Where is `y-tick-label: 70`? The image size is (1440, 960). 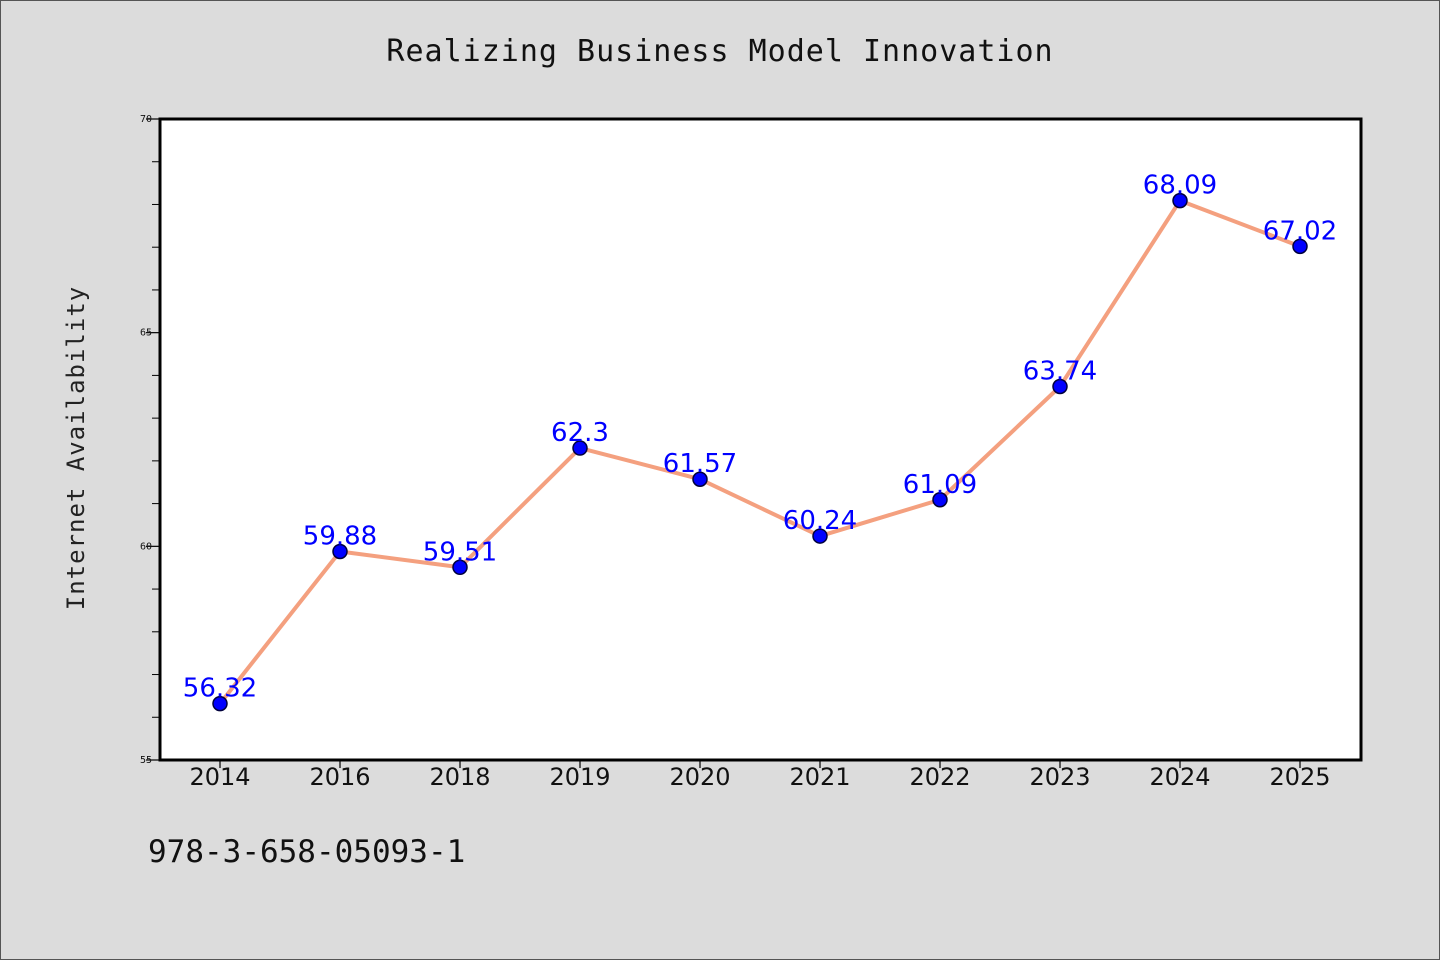
y-tick-label: 70 is located at coordinates (146, 119).